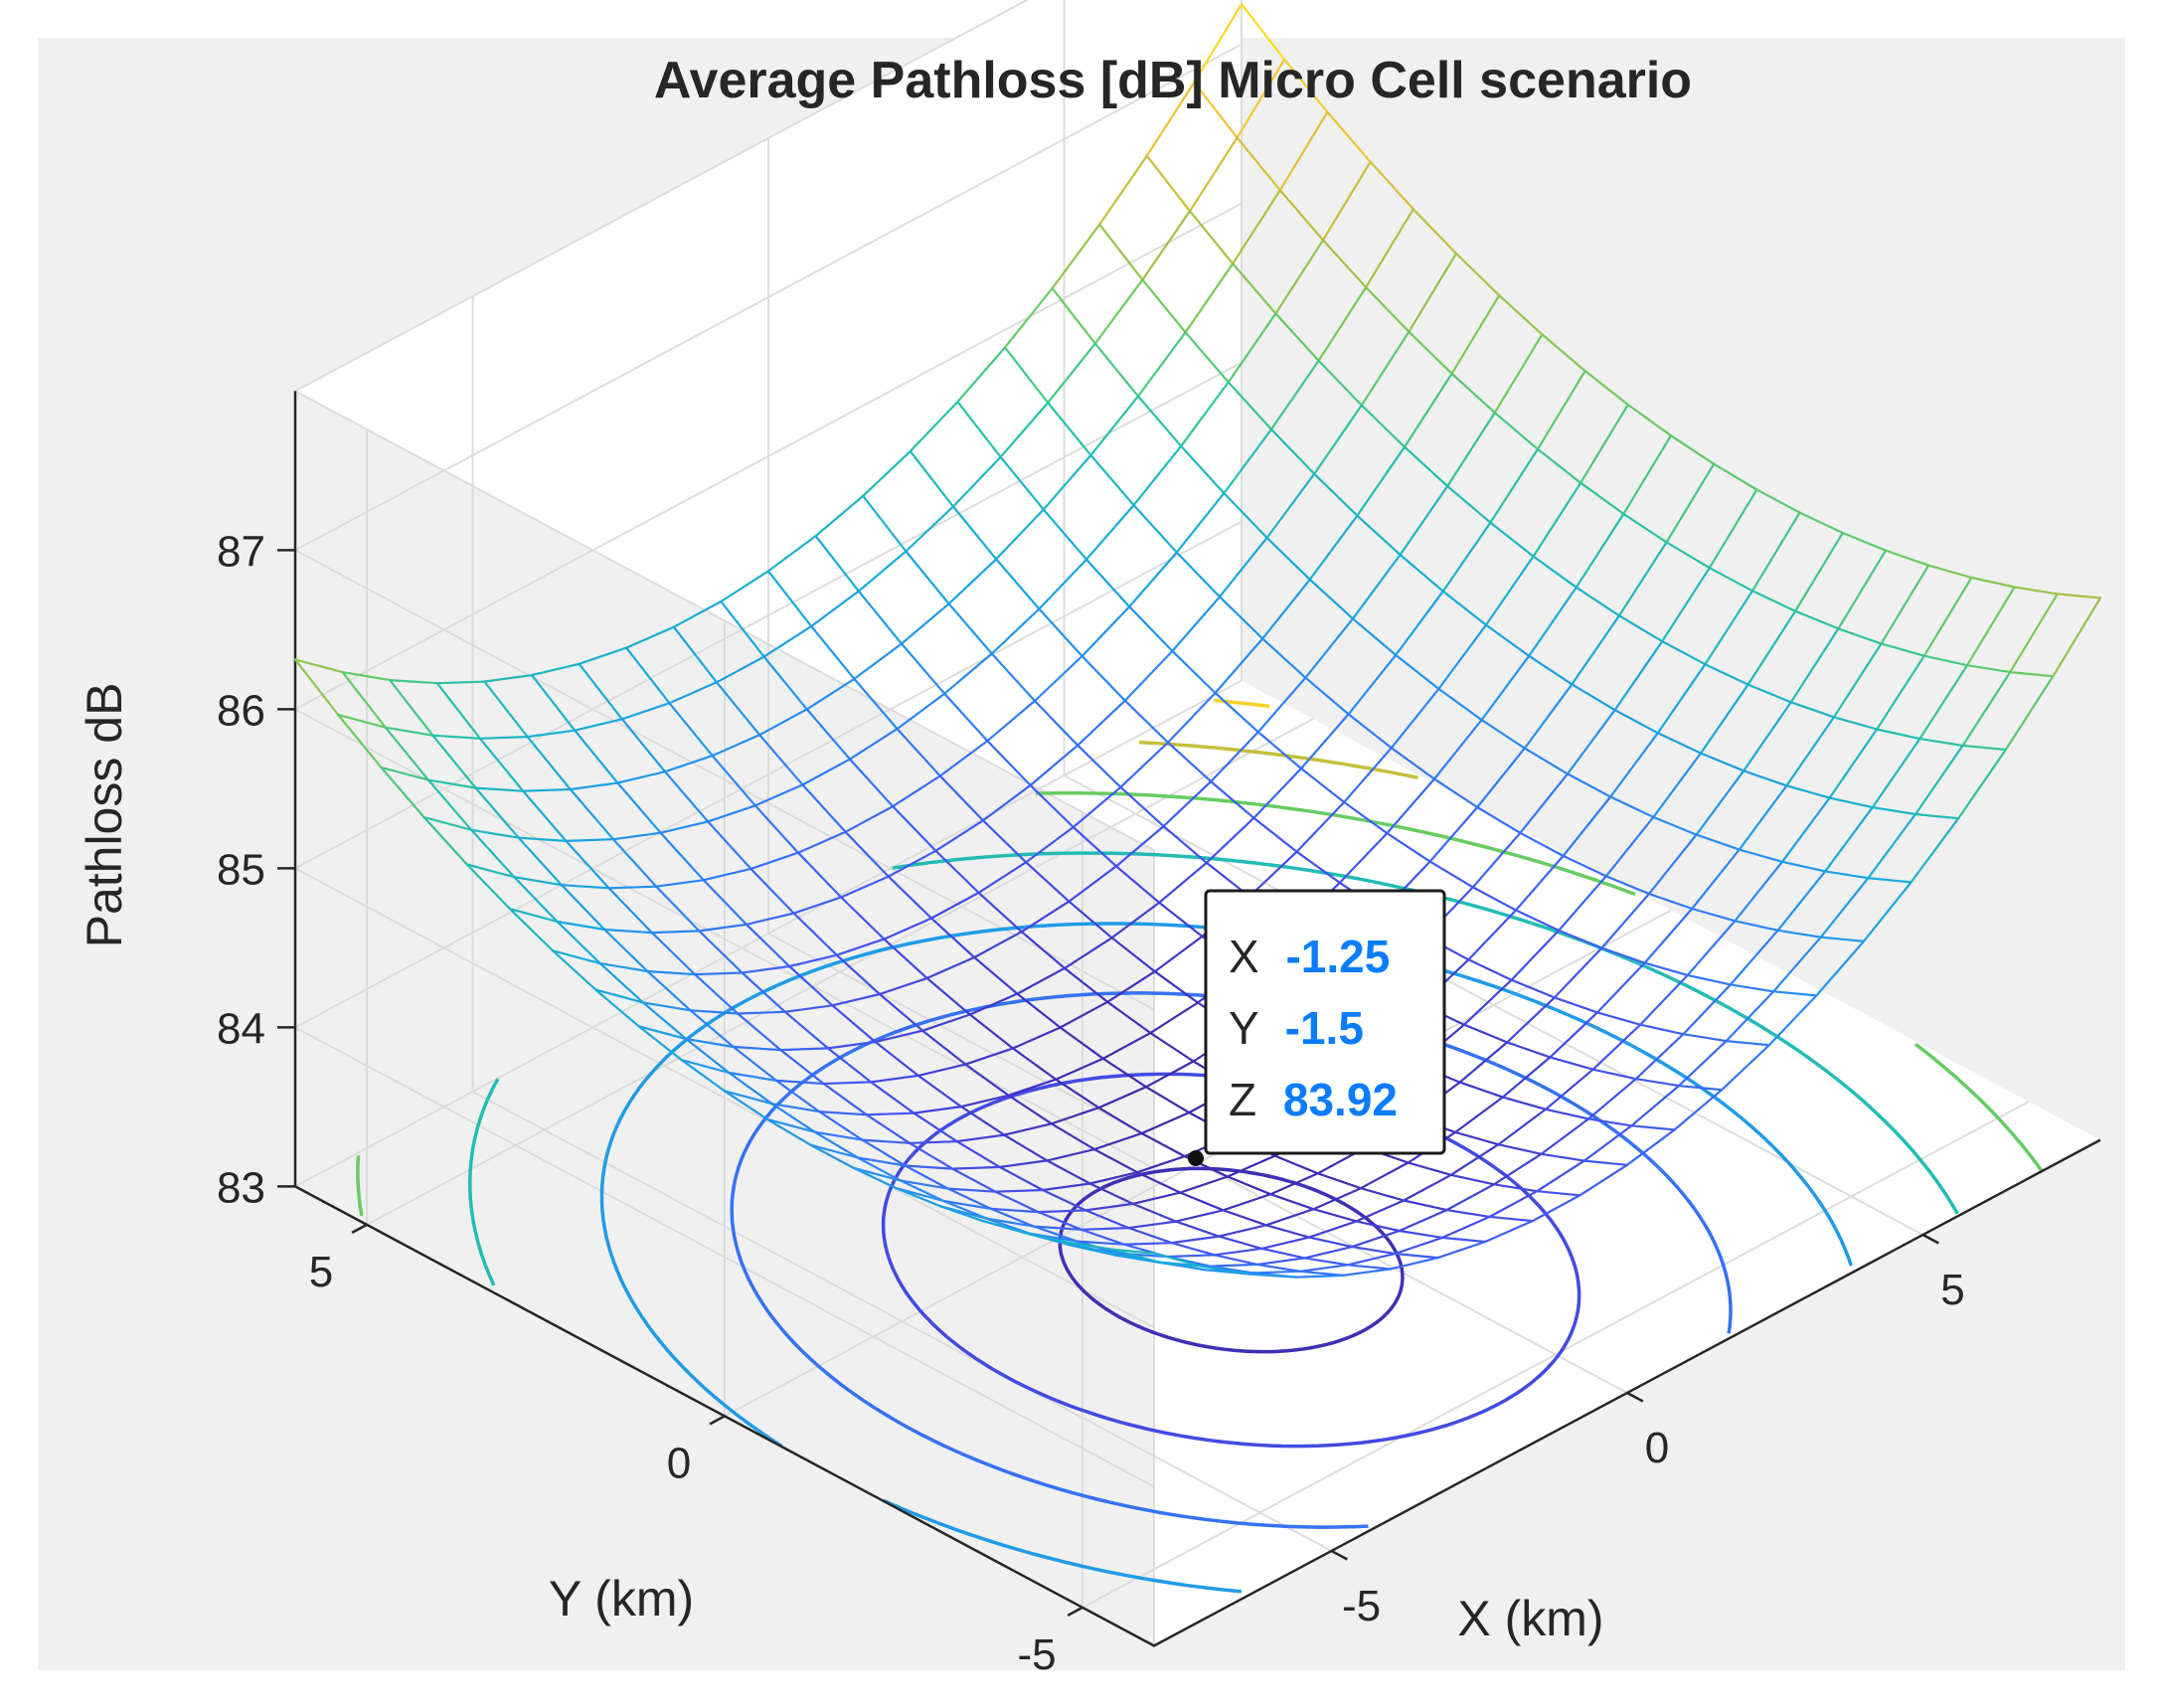  I want to click on datatip: X -1.25 Y -1.5 Z 83.92, so click(1317, 1027).